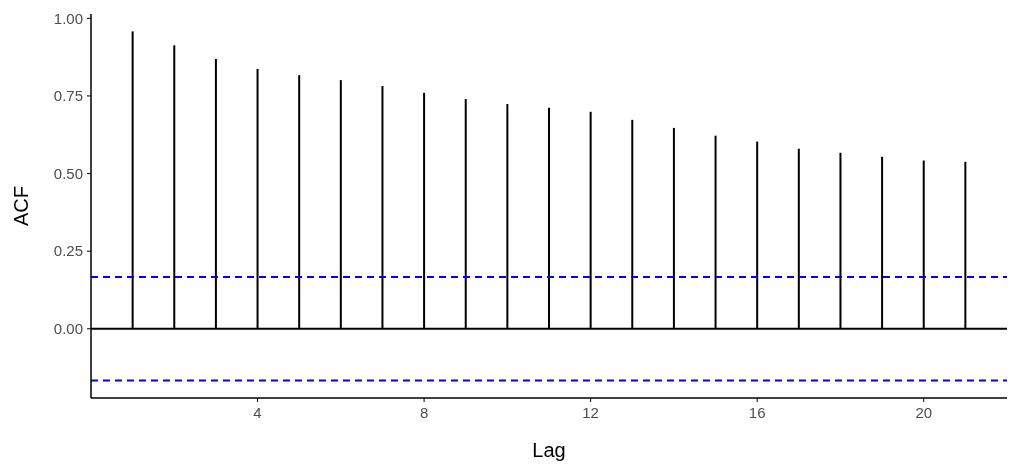  Describe the element at coordinates (68, 173) in the screenshot. I see `y-tick-label: 0.50` at that location.